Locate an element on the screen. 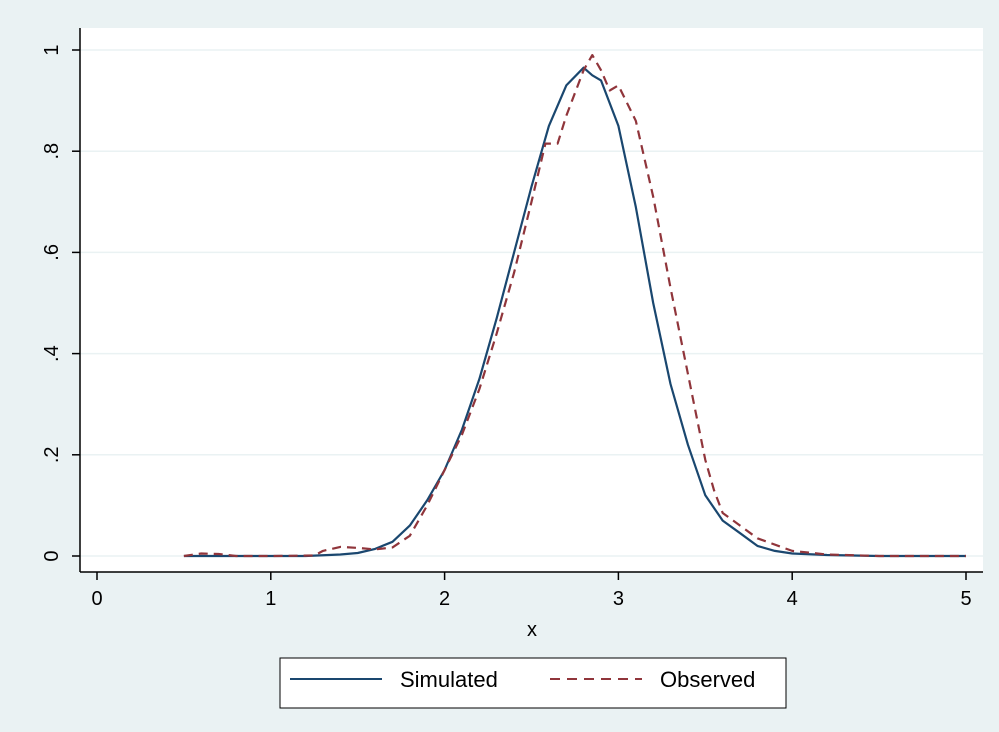  x-tick-label: 0 is located at coordinates (96, 599).